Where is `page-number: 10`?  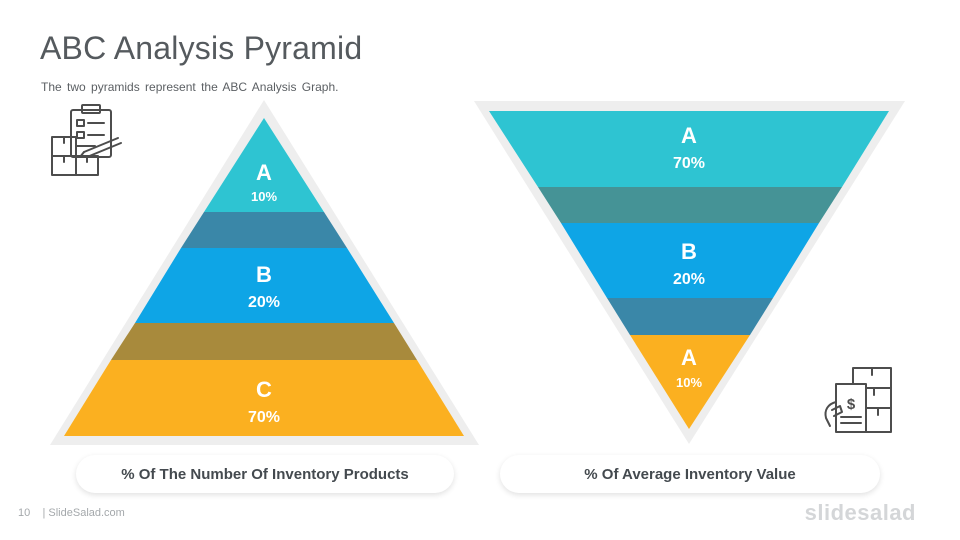 page-number: 10 is located at coordinates (24, 513).